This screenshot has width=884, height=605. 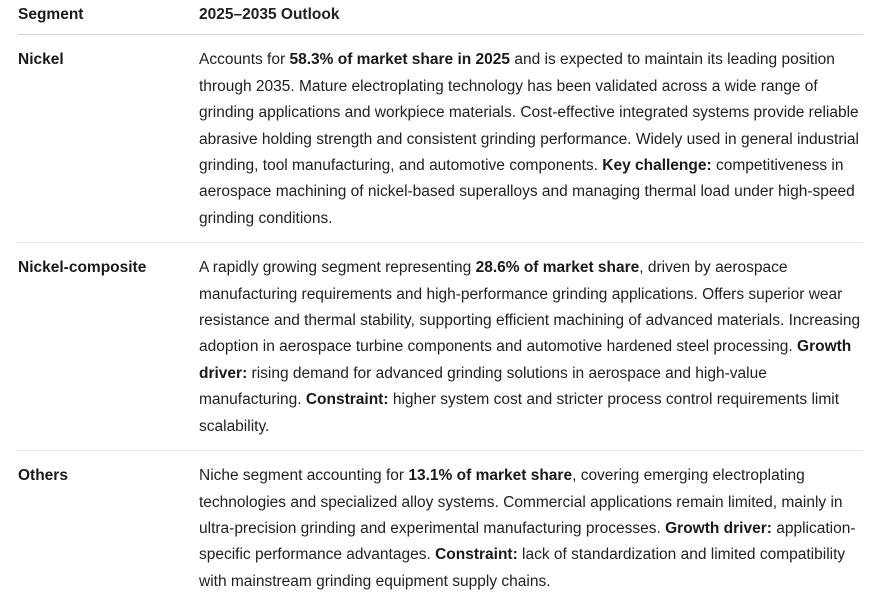 I want to click on segment-label-nickel: Nickel, so click(x=41, y=60).